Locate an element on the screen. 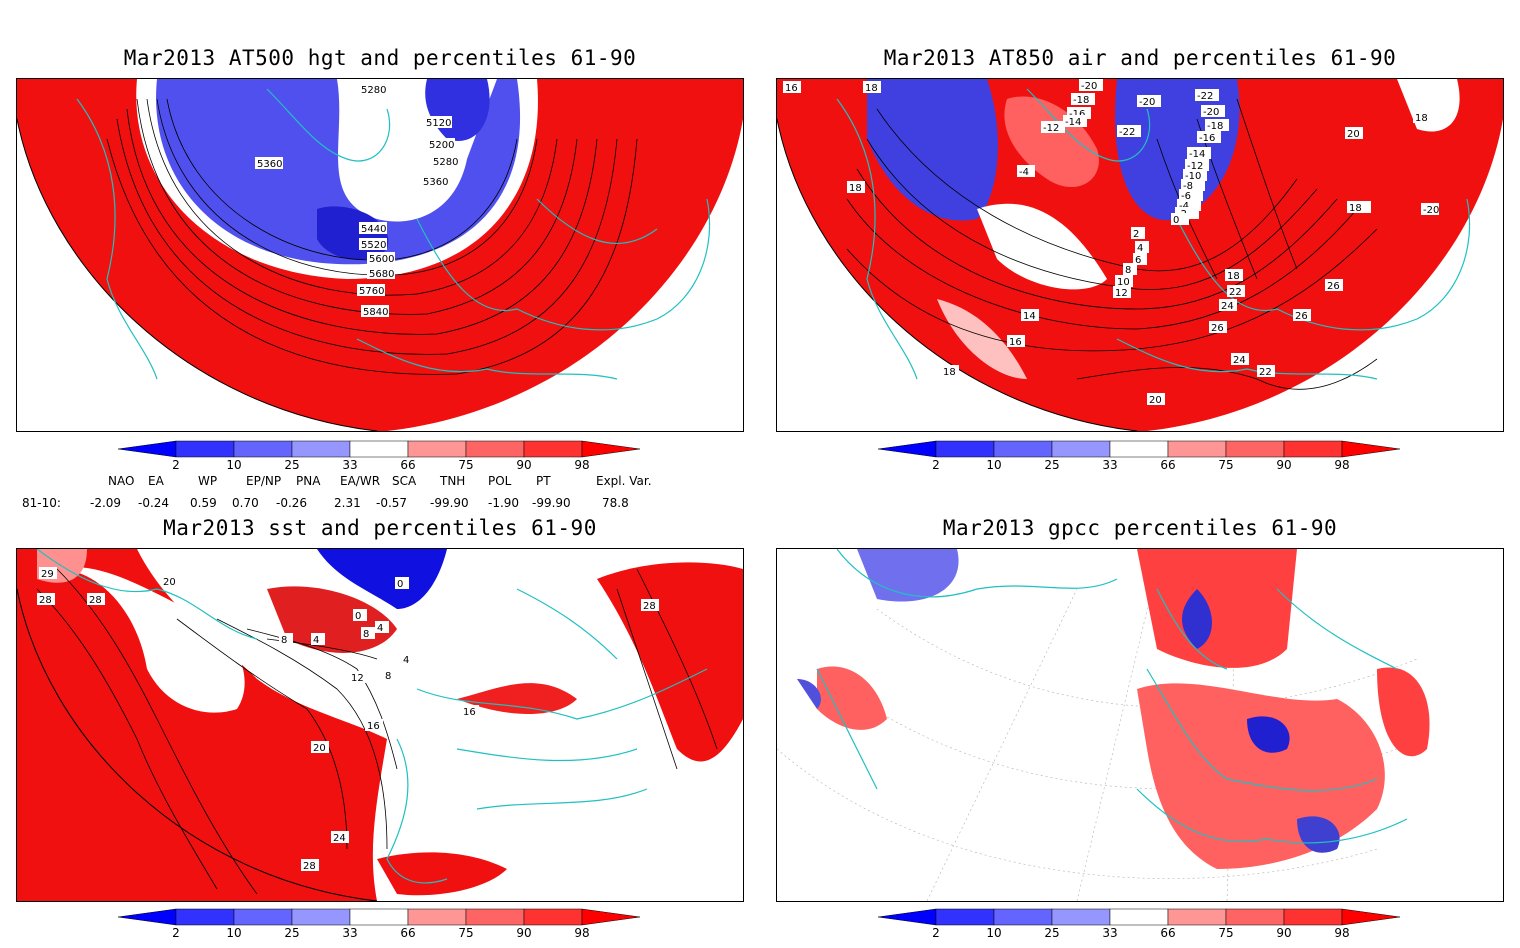 This screenshot has height=948, width=1520. contour-label: 10 is located at coordinates (1123, 282).